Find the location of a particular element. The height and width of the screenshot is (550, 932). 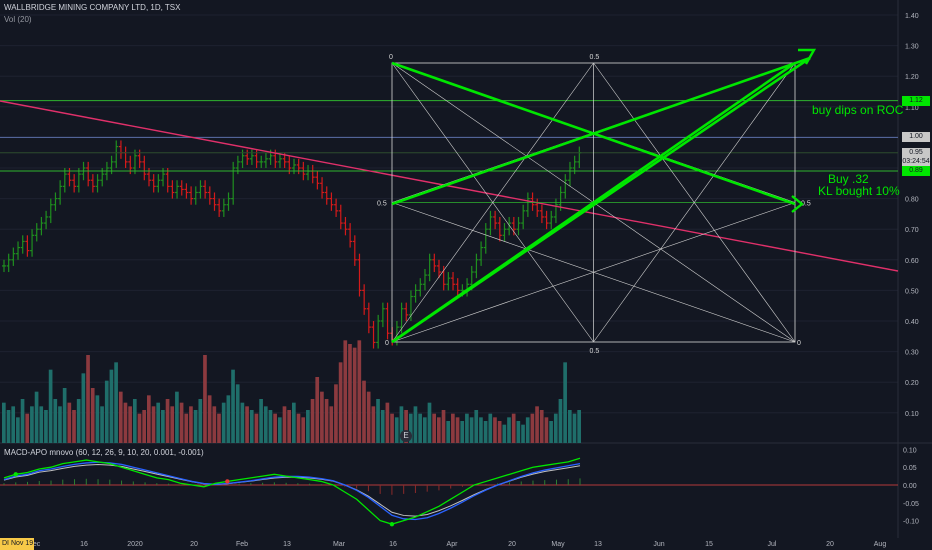

time-axis-label: Mar is located at coordinates (339, 544).